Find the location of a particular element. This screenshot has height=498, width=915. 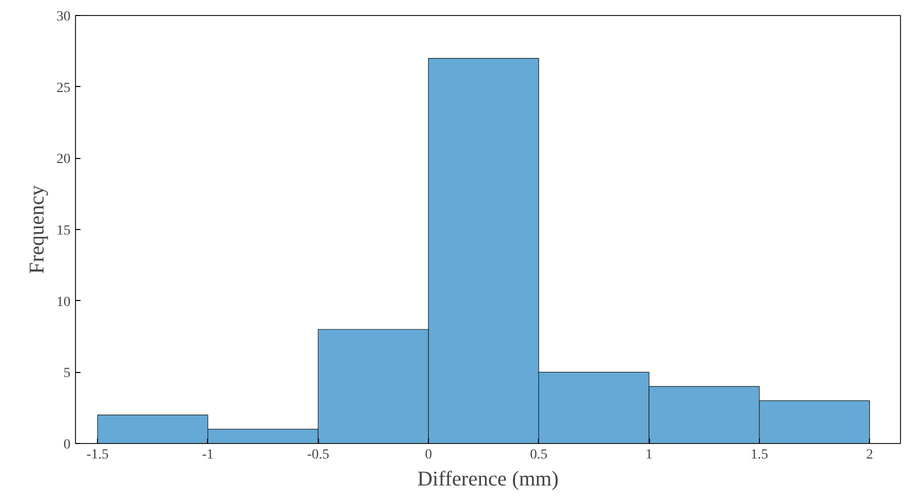

y-tick-label: 25 is located at coordinates (63, 88).